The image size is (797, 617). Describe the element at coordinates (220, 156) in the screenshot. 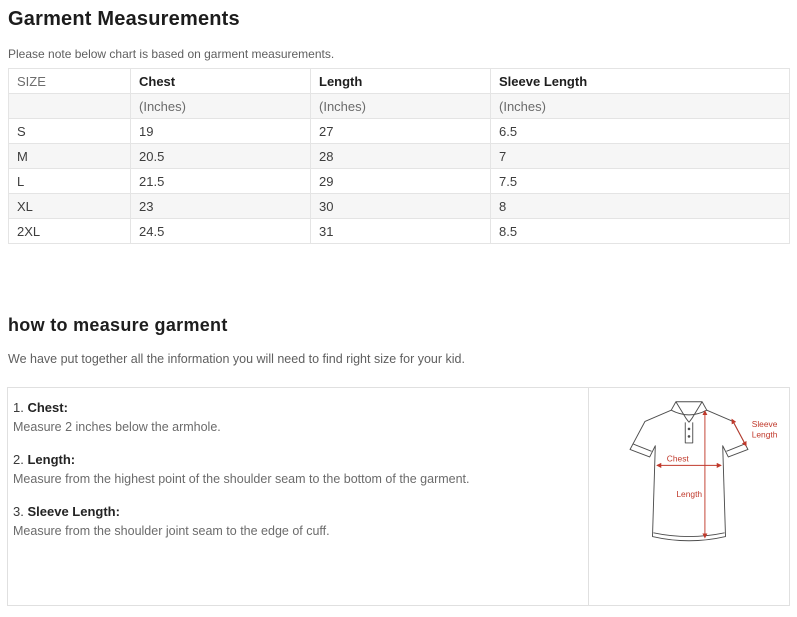

I see `chest-cell: 20.5` at that location.